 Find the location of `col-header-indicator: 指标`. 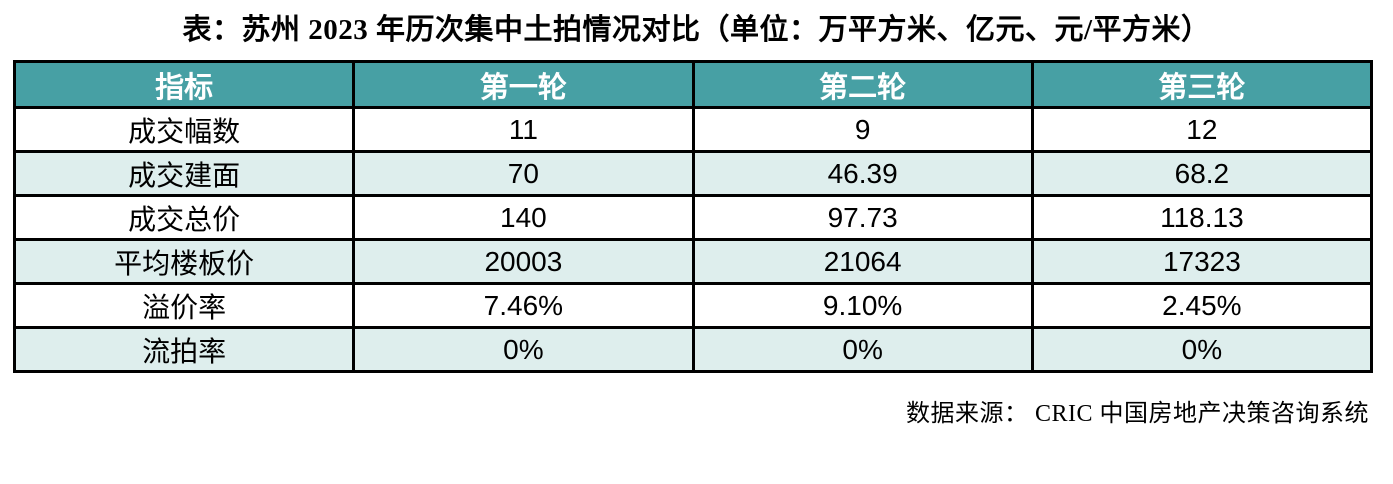

col-header-indicator: 指标 is located at coordinates (184, 84).